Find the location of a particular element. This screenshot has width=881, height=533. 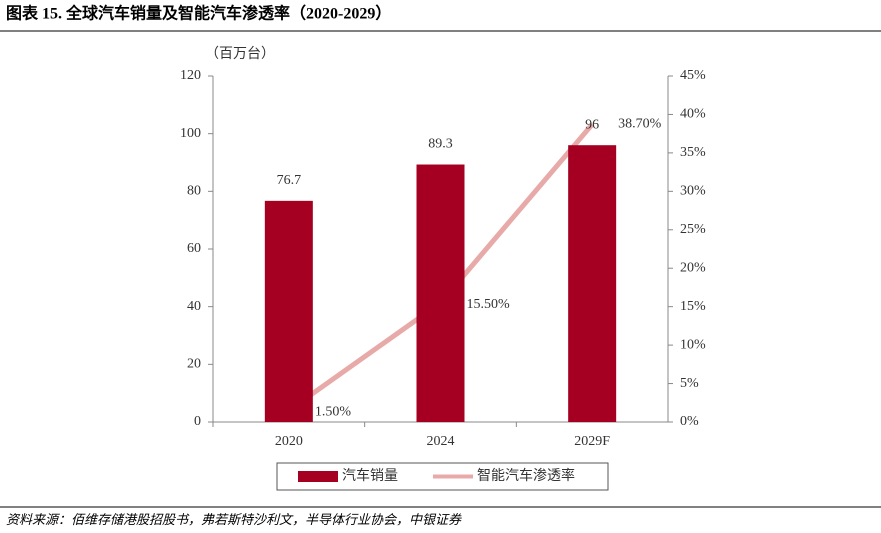

source: 资料来源：佰维存储港股招股书，弗若斯特沙利文，半导体行业协会，中银证券 is located at coordinates (234, 519).